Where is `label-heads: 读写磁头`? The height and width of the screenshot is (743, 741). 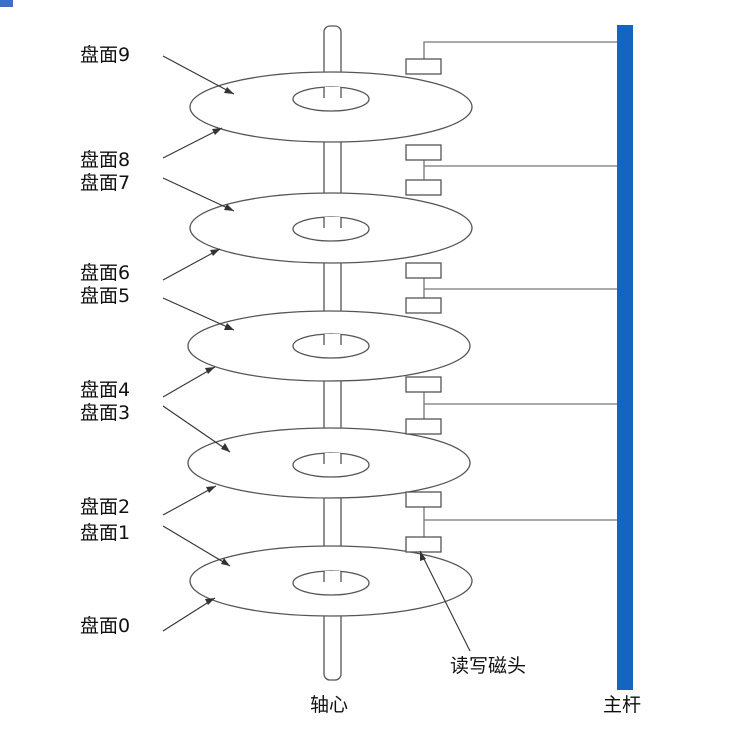
label-heads: 读写磁头 is located at coordinates (488, 666).